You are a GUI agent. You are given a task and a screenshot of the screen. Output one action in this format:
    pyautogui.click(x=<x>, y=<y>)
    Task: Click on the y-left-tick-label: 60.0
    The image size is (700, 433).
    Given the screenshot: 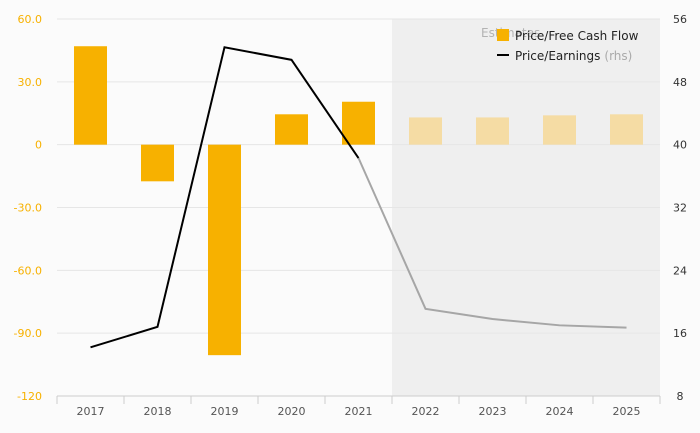 What is the action you would take?
    pyautogui.click(x=30, y=19)
    